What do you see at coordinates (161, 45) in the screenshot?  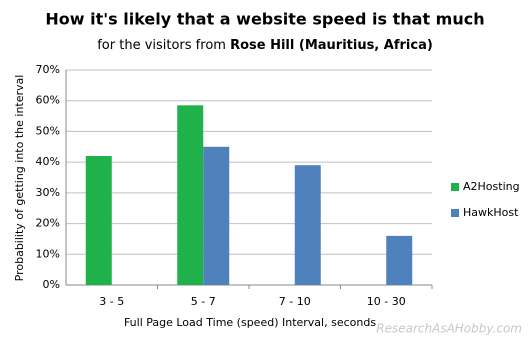 I see `subtitle-text: for the visitors from` at bounding box center [161, 45].